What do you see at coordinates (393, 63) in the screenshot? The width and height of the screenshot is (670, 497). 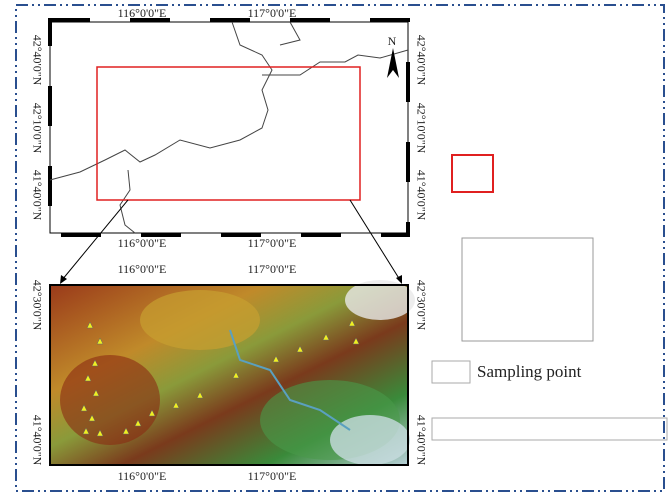 I see `north-arrow` at bounding box center [393, 63].